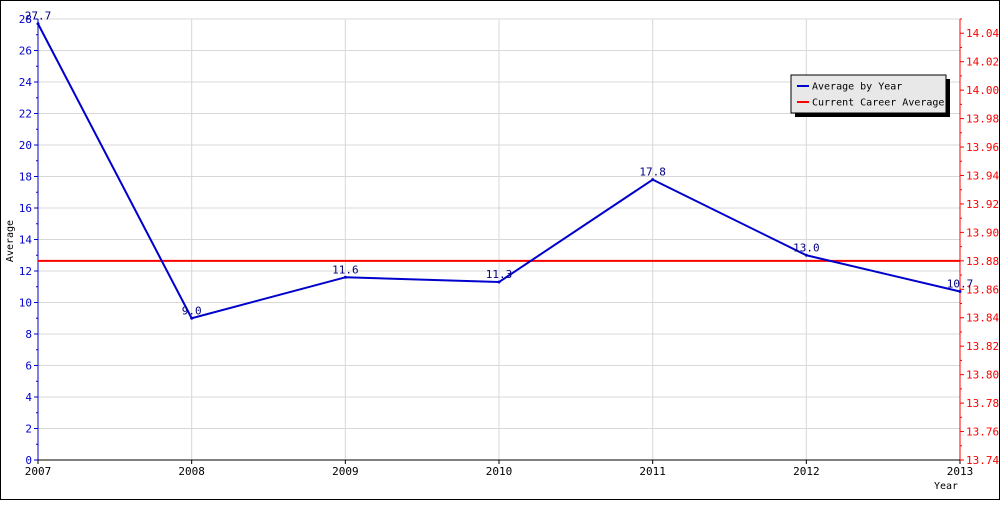  I want to click on y-tick-label: 26, so click(25, 51).